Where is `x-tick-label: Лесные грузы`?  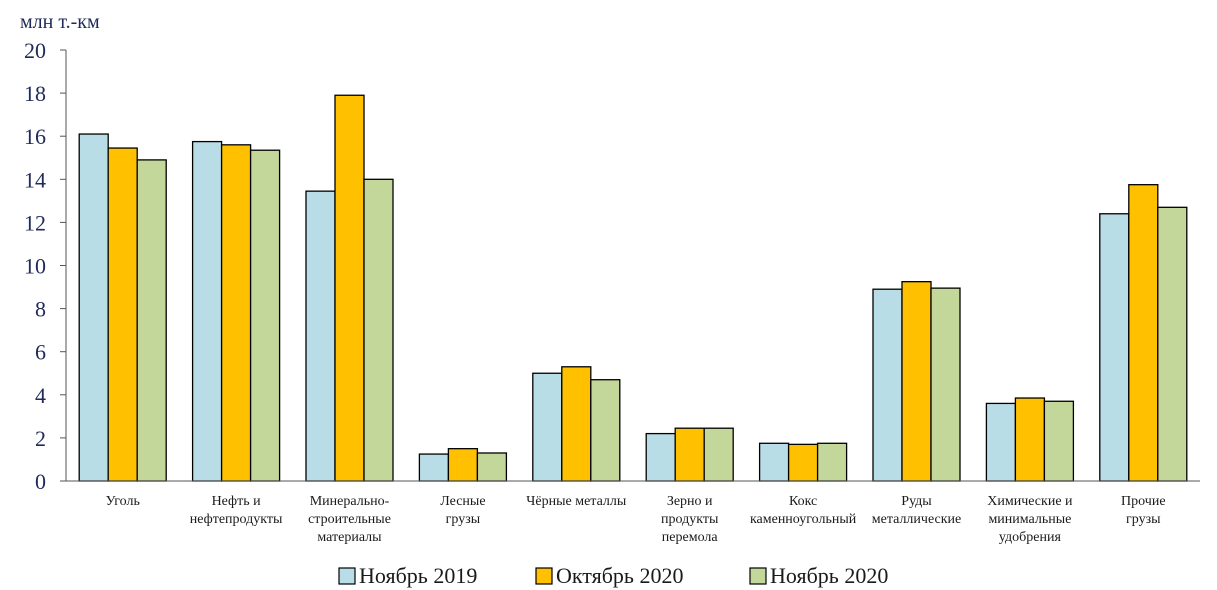 x-tick-label: Лесные грузы is located at coordinates (462, 510).